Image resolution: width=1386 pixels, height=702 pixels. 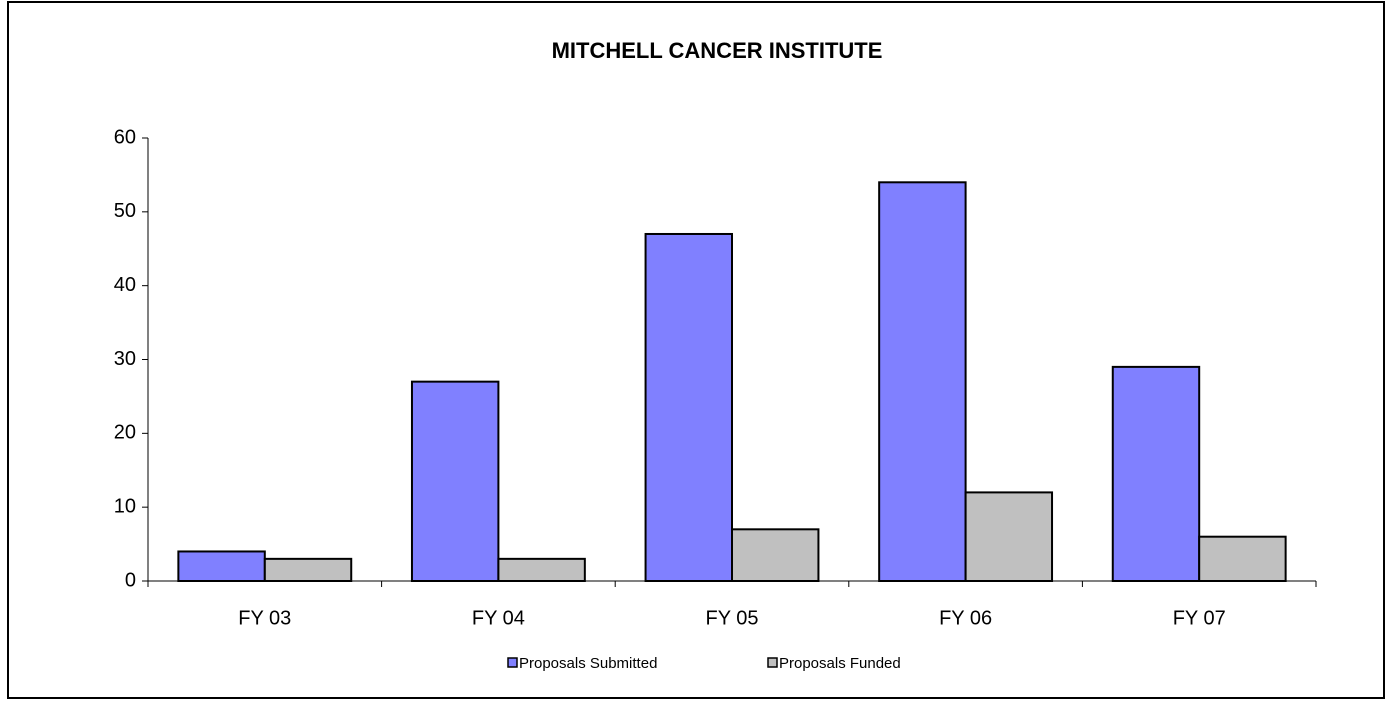 I want to click on y-tick-label: 20, so click(x=125, y=433).